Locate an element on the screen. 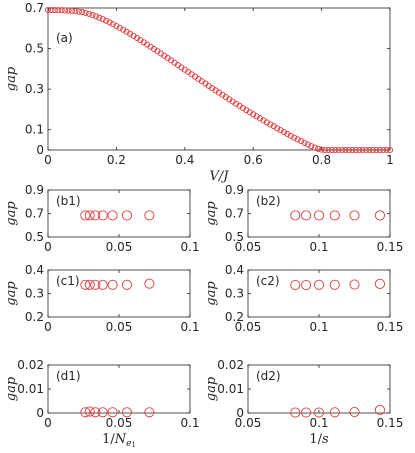 The height and width of the screenshot is (453, 415). x-tick-label: 0.8 is located at coordinates (321, 160).